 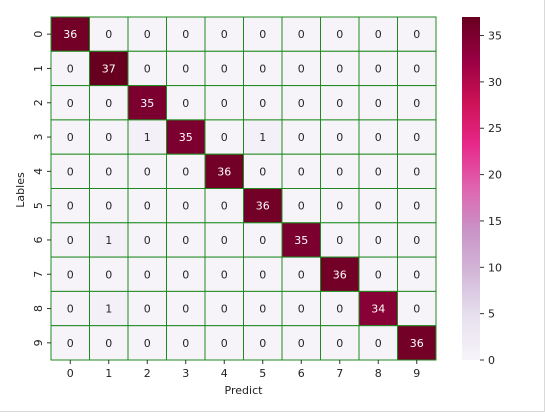 What do you see at coordinates (38, 239) in the screenshot?
I see `y-tick-label: 6` at bounding box center [38, 239].